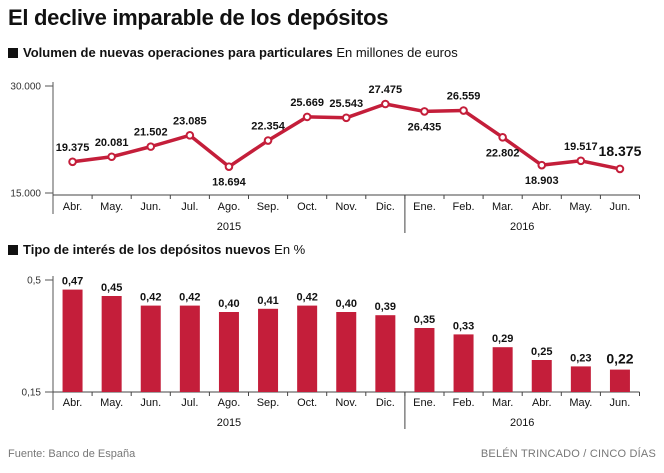 Image resolution: width=664 pixels, height=473 pixels. What do you see at coordinates (32, 393) in the screenshot?
I see `y-tick-label: 0,15` at bounding box center [32, 393].